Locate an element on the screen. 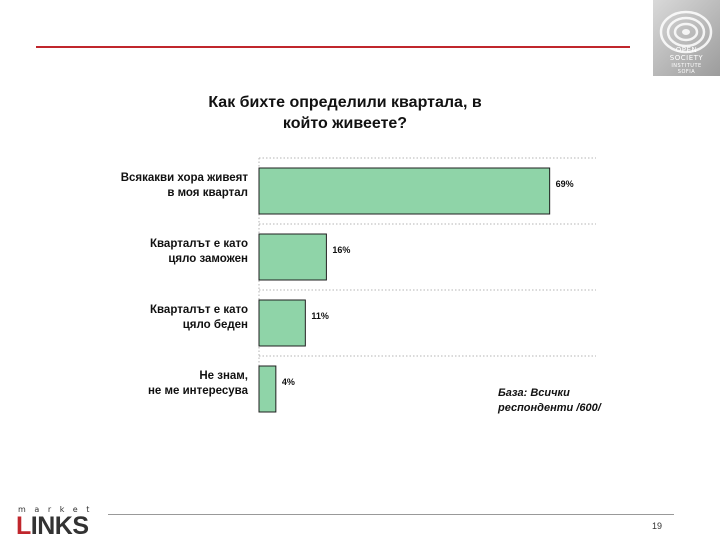 This screenshot has width=720, height=540. open-society-logo: OPEN SOCIETY INSTITUTE SOFIA is located at coordinates (686, 38).